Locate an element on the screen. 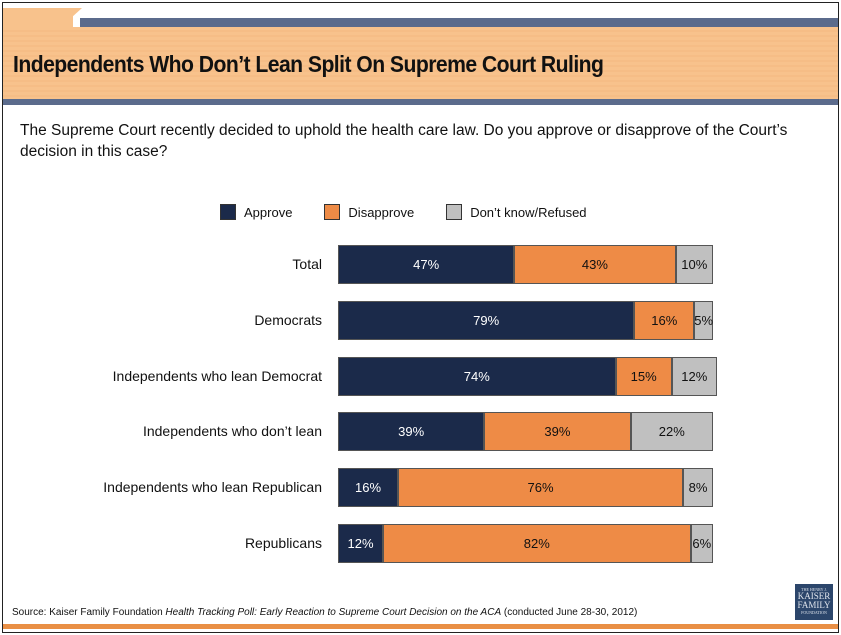 The width and height of the screenshot is (841, 635). bar-segment: 43% is located at coordinates (595, 264).